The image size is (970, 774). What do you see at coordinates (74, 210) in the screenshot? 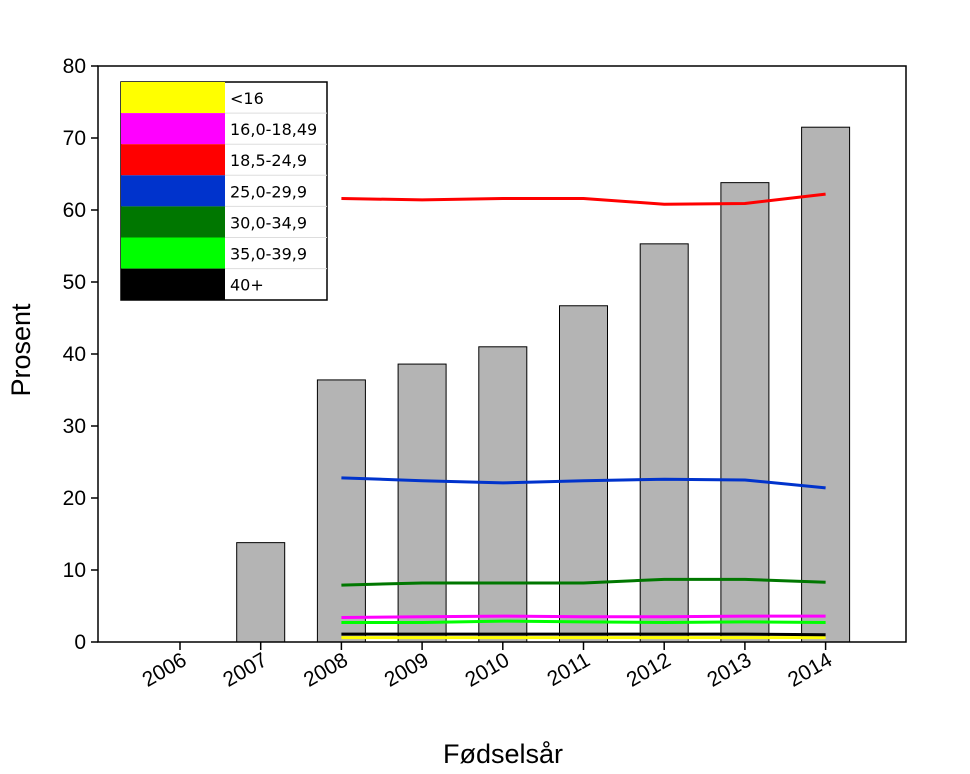
I see `y-tick-label: 60` at bounding box center [74, 210].